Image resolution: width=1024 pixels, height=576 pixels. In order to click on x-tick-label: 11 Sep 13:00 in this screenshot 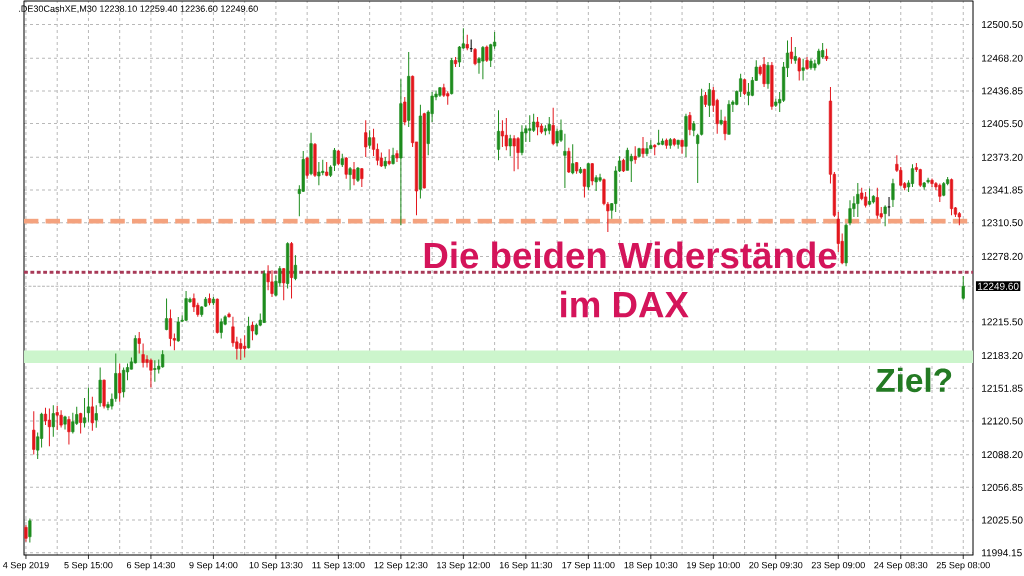, I will do `click(338, 566)`.